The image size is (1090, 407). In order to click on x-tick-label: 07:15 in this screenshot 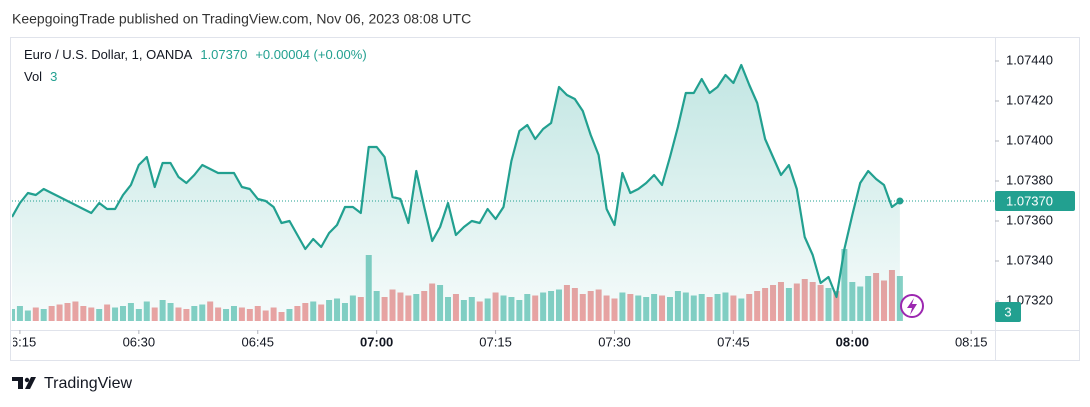, I will do `click(495, 341)`.